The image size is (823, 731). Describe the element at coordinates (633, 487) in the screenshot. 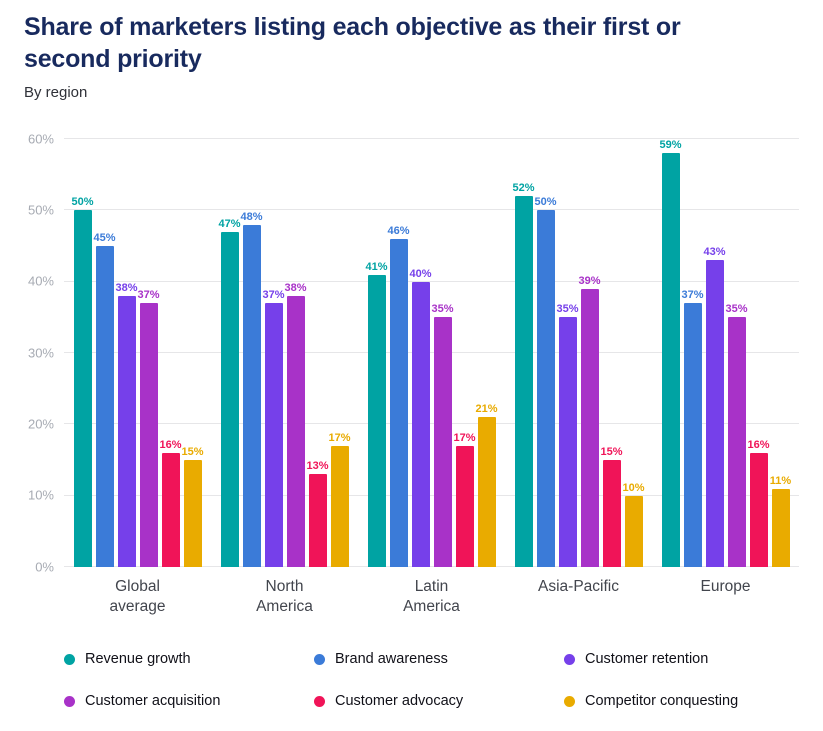

I see `bar-value-label: 10%` at that location.